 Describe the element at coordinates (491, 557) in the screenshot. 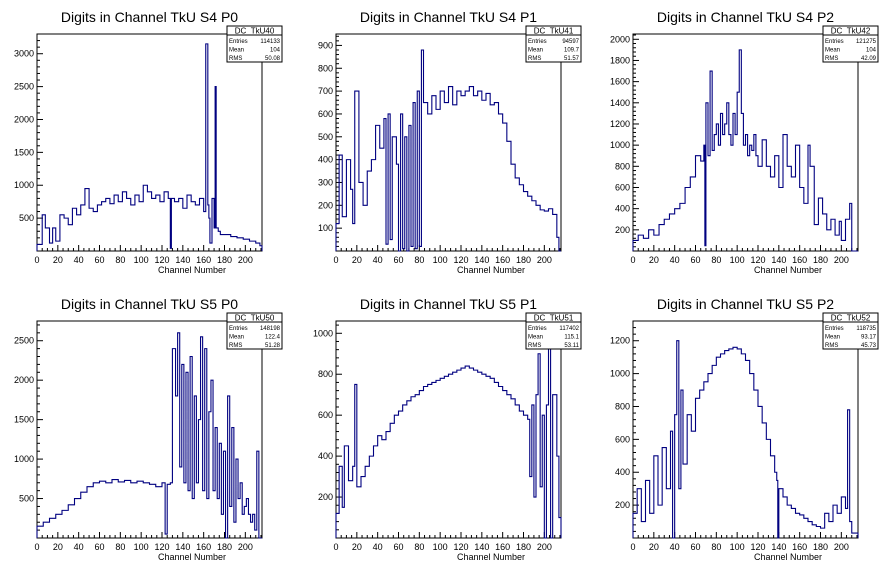

I see `x-axis-label: Channel Number` at that location.